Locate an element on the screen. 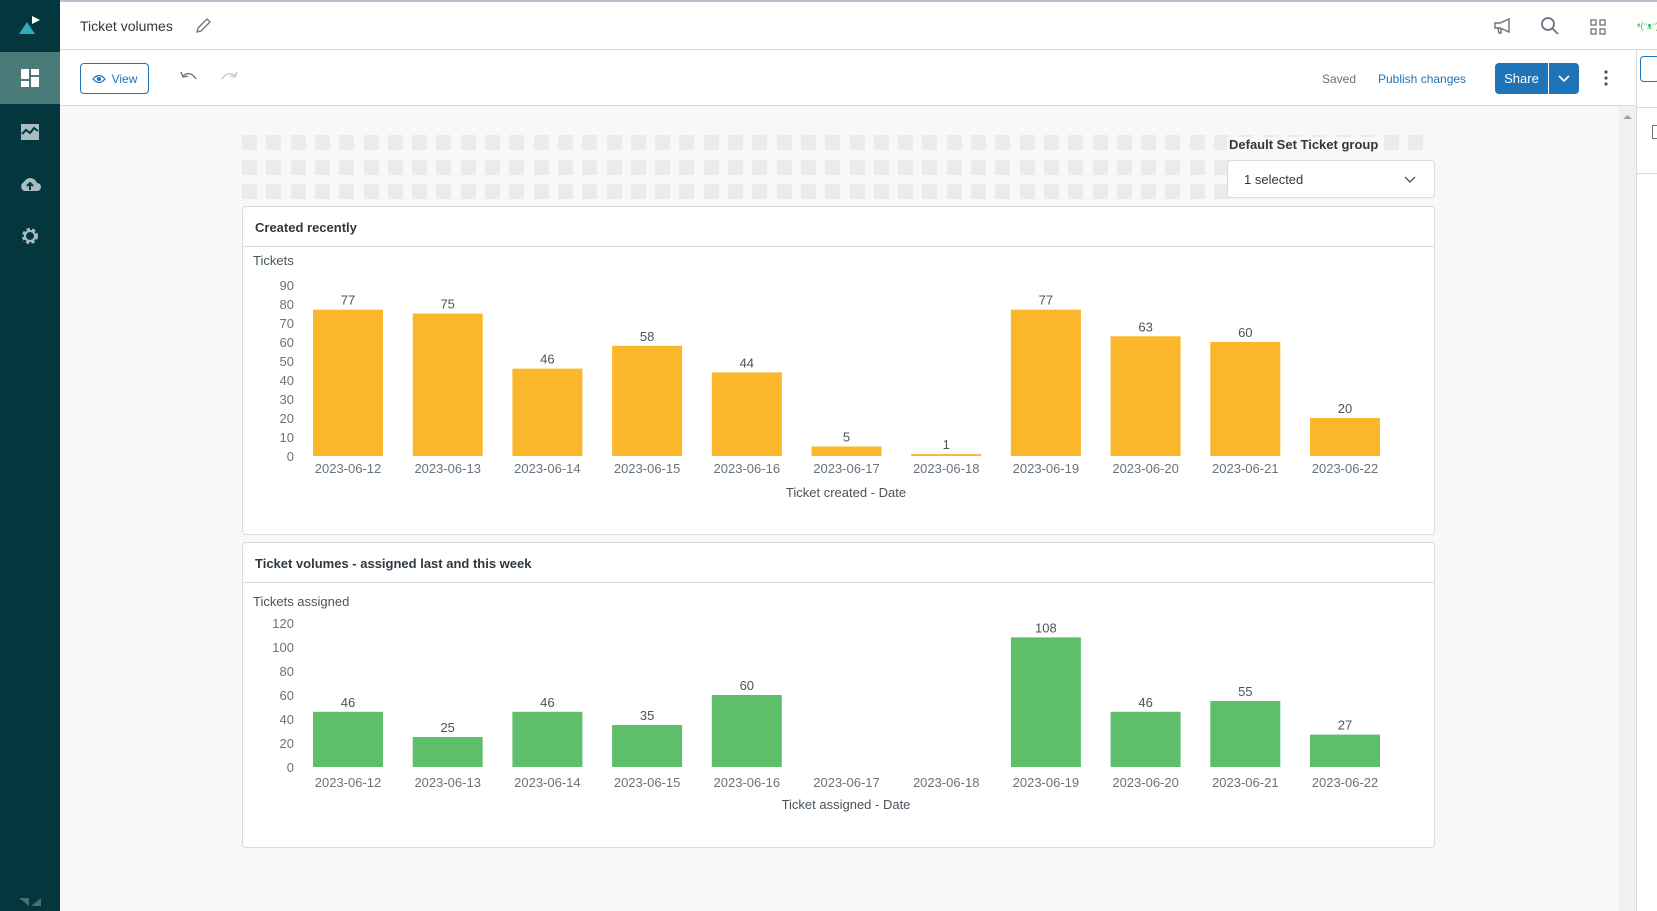 Image resolution: width=1657 pixels, height=911 pixels. app-logo is located at coordinates (30, 25).